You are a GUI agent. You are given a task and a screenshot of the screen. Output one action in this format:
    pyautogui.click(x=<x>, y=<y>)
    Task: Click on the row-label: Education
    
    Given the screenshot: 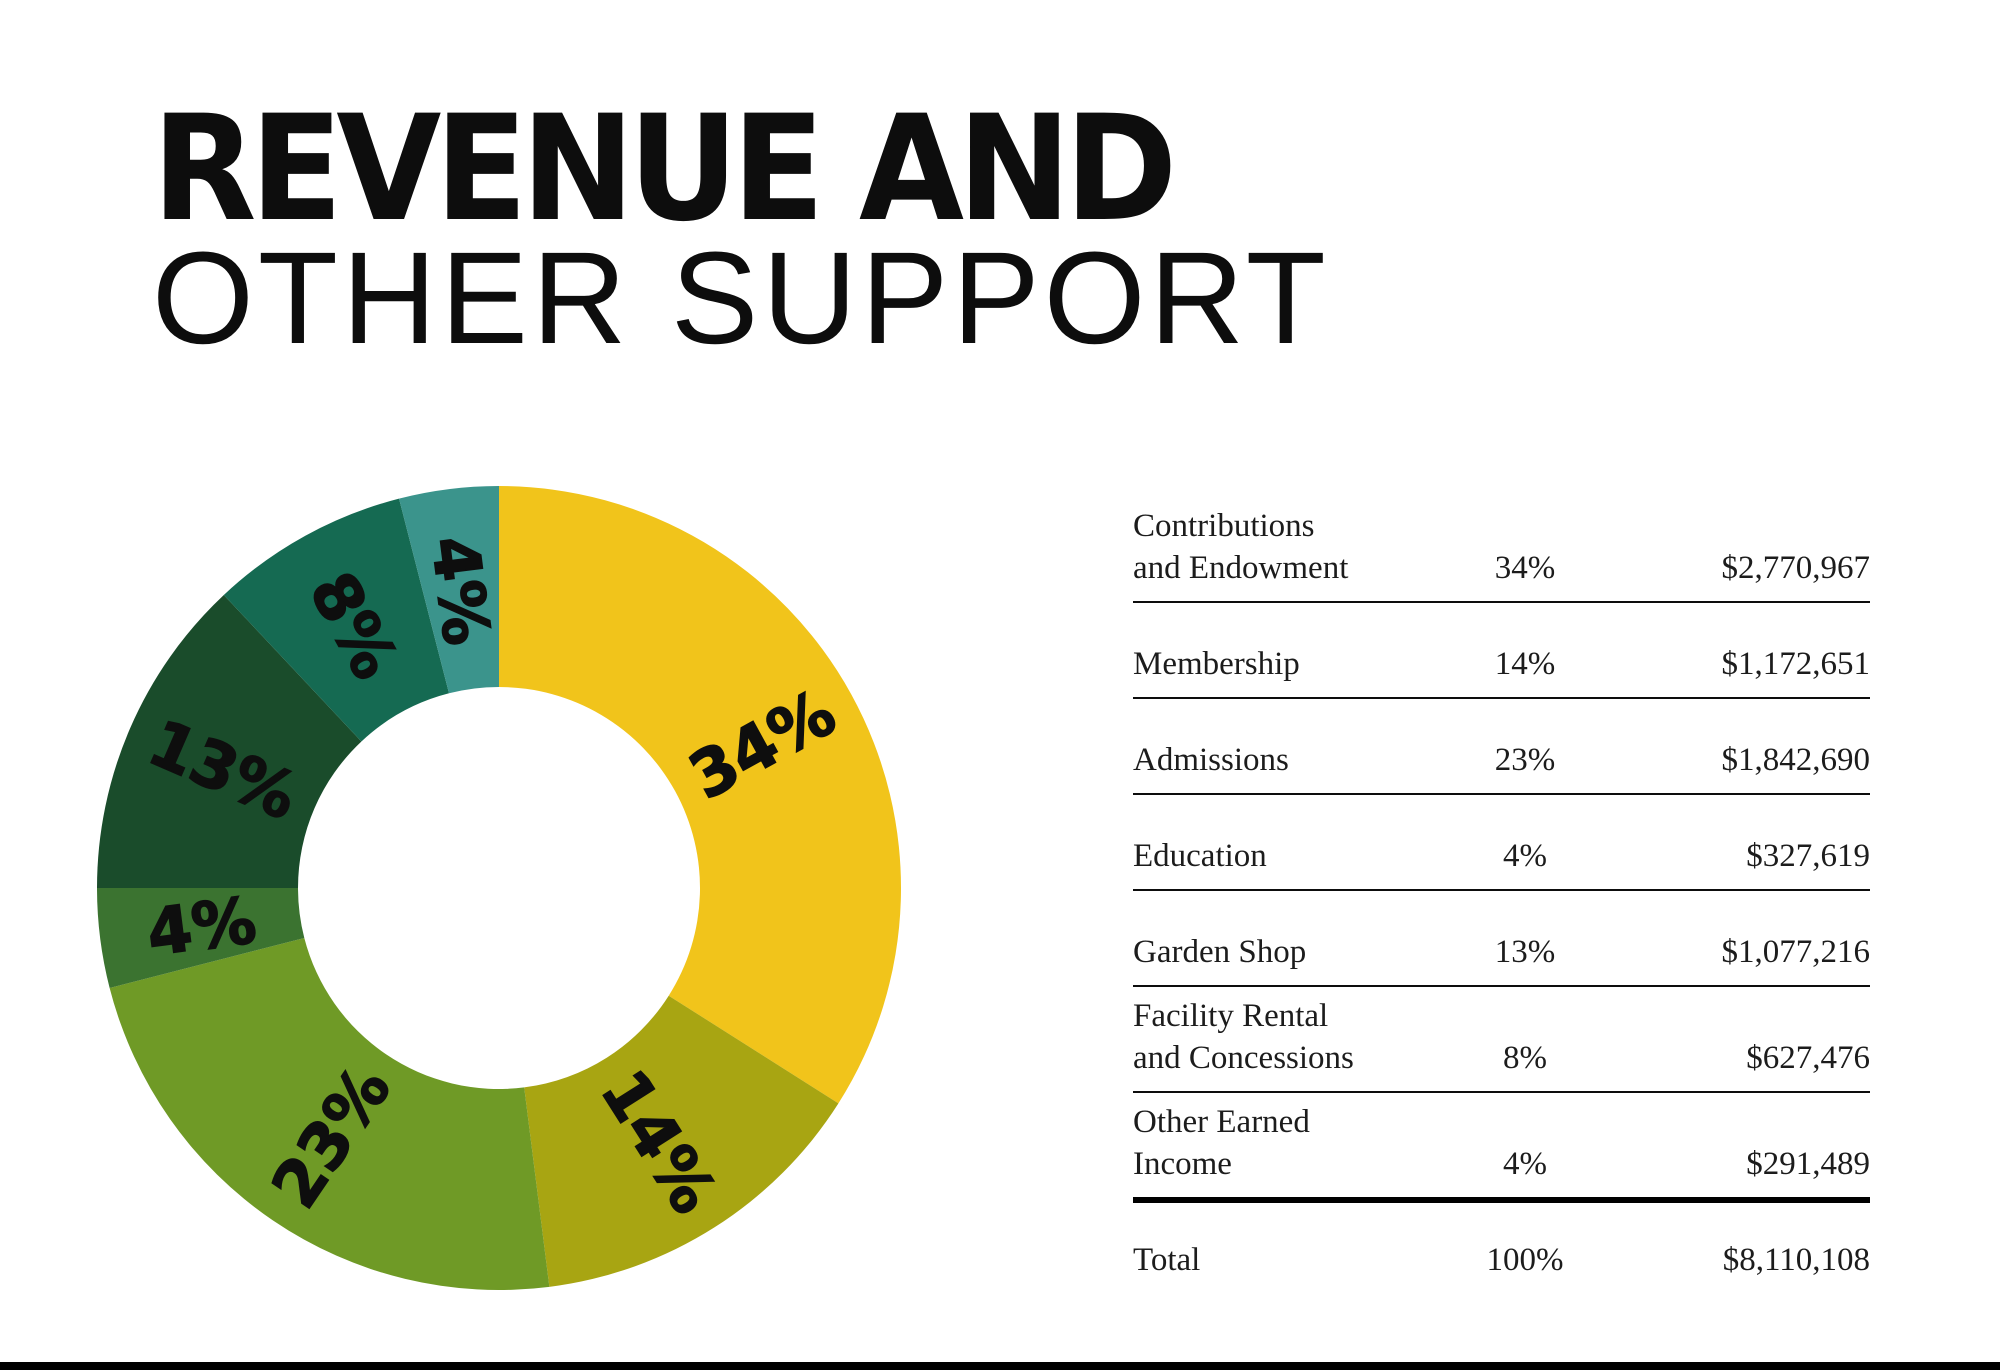 What is the action you would take?
    pyautogui.click(x=1200, y=856)
    